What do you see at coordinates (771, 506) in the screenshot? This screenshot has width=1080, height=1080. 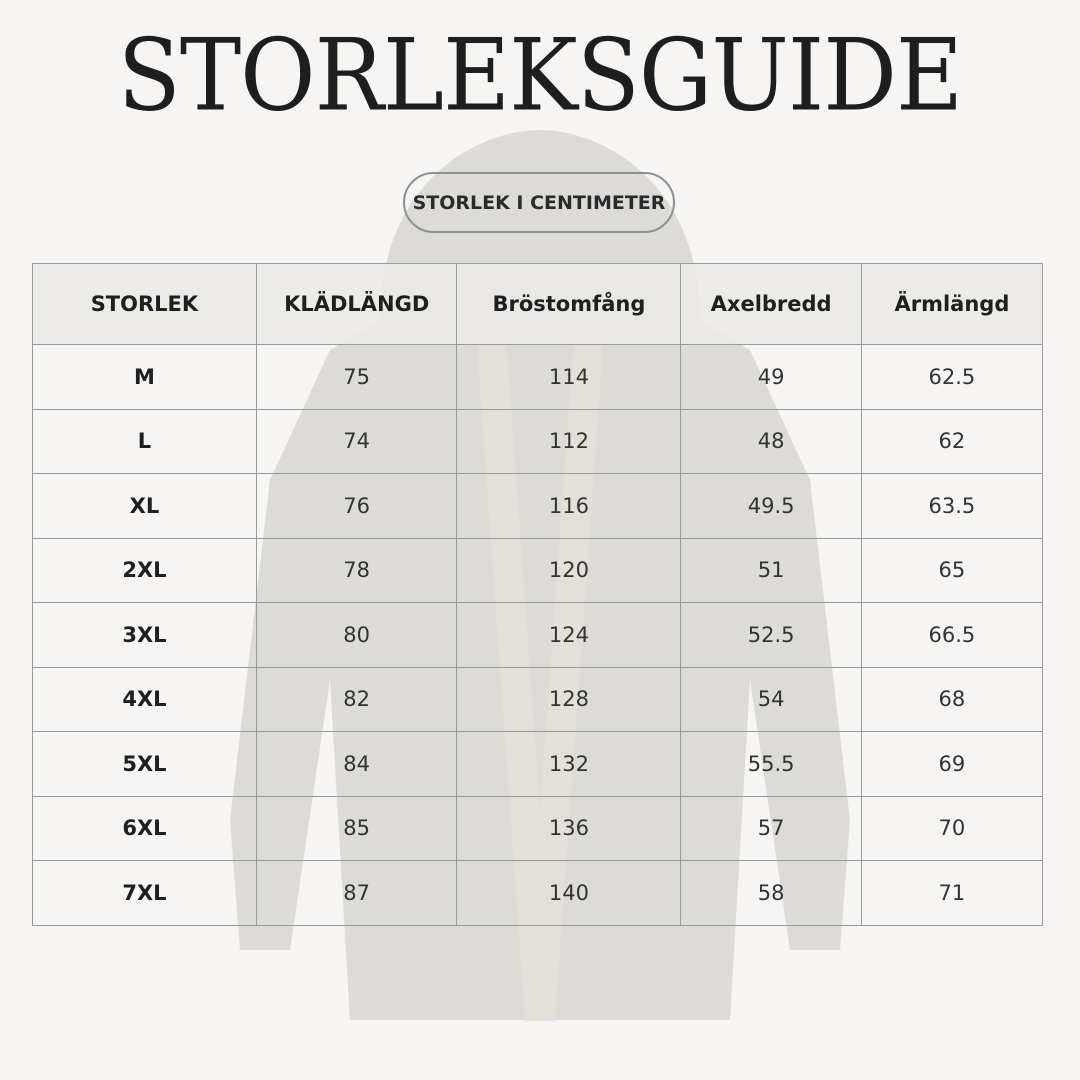 I see `measurement-cell: 49.5` at bounding box center [771, 506].